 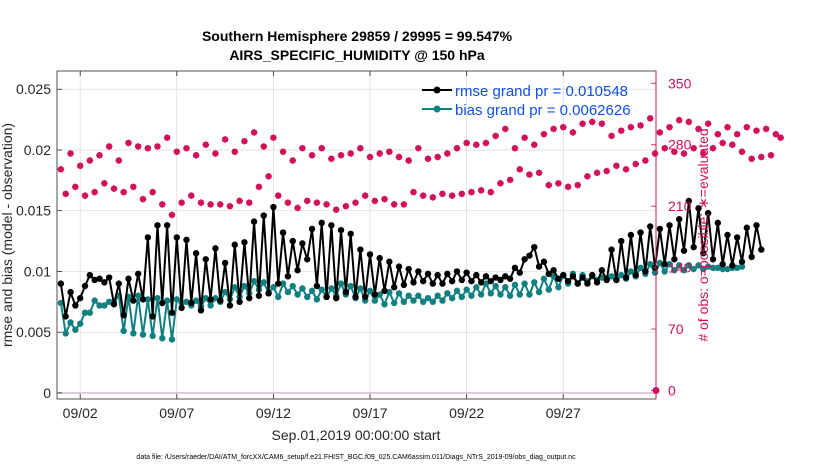 I want to click on x-tick-label: 09/07, so click(x=176, y=413).